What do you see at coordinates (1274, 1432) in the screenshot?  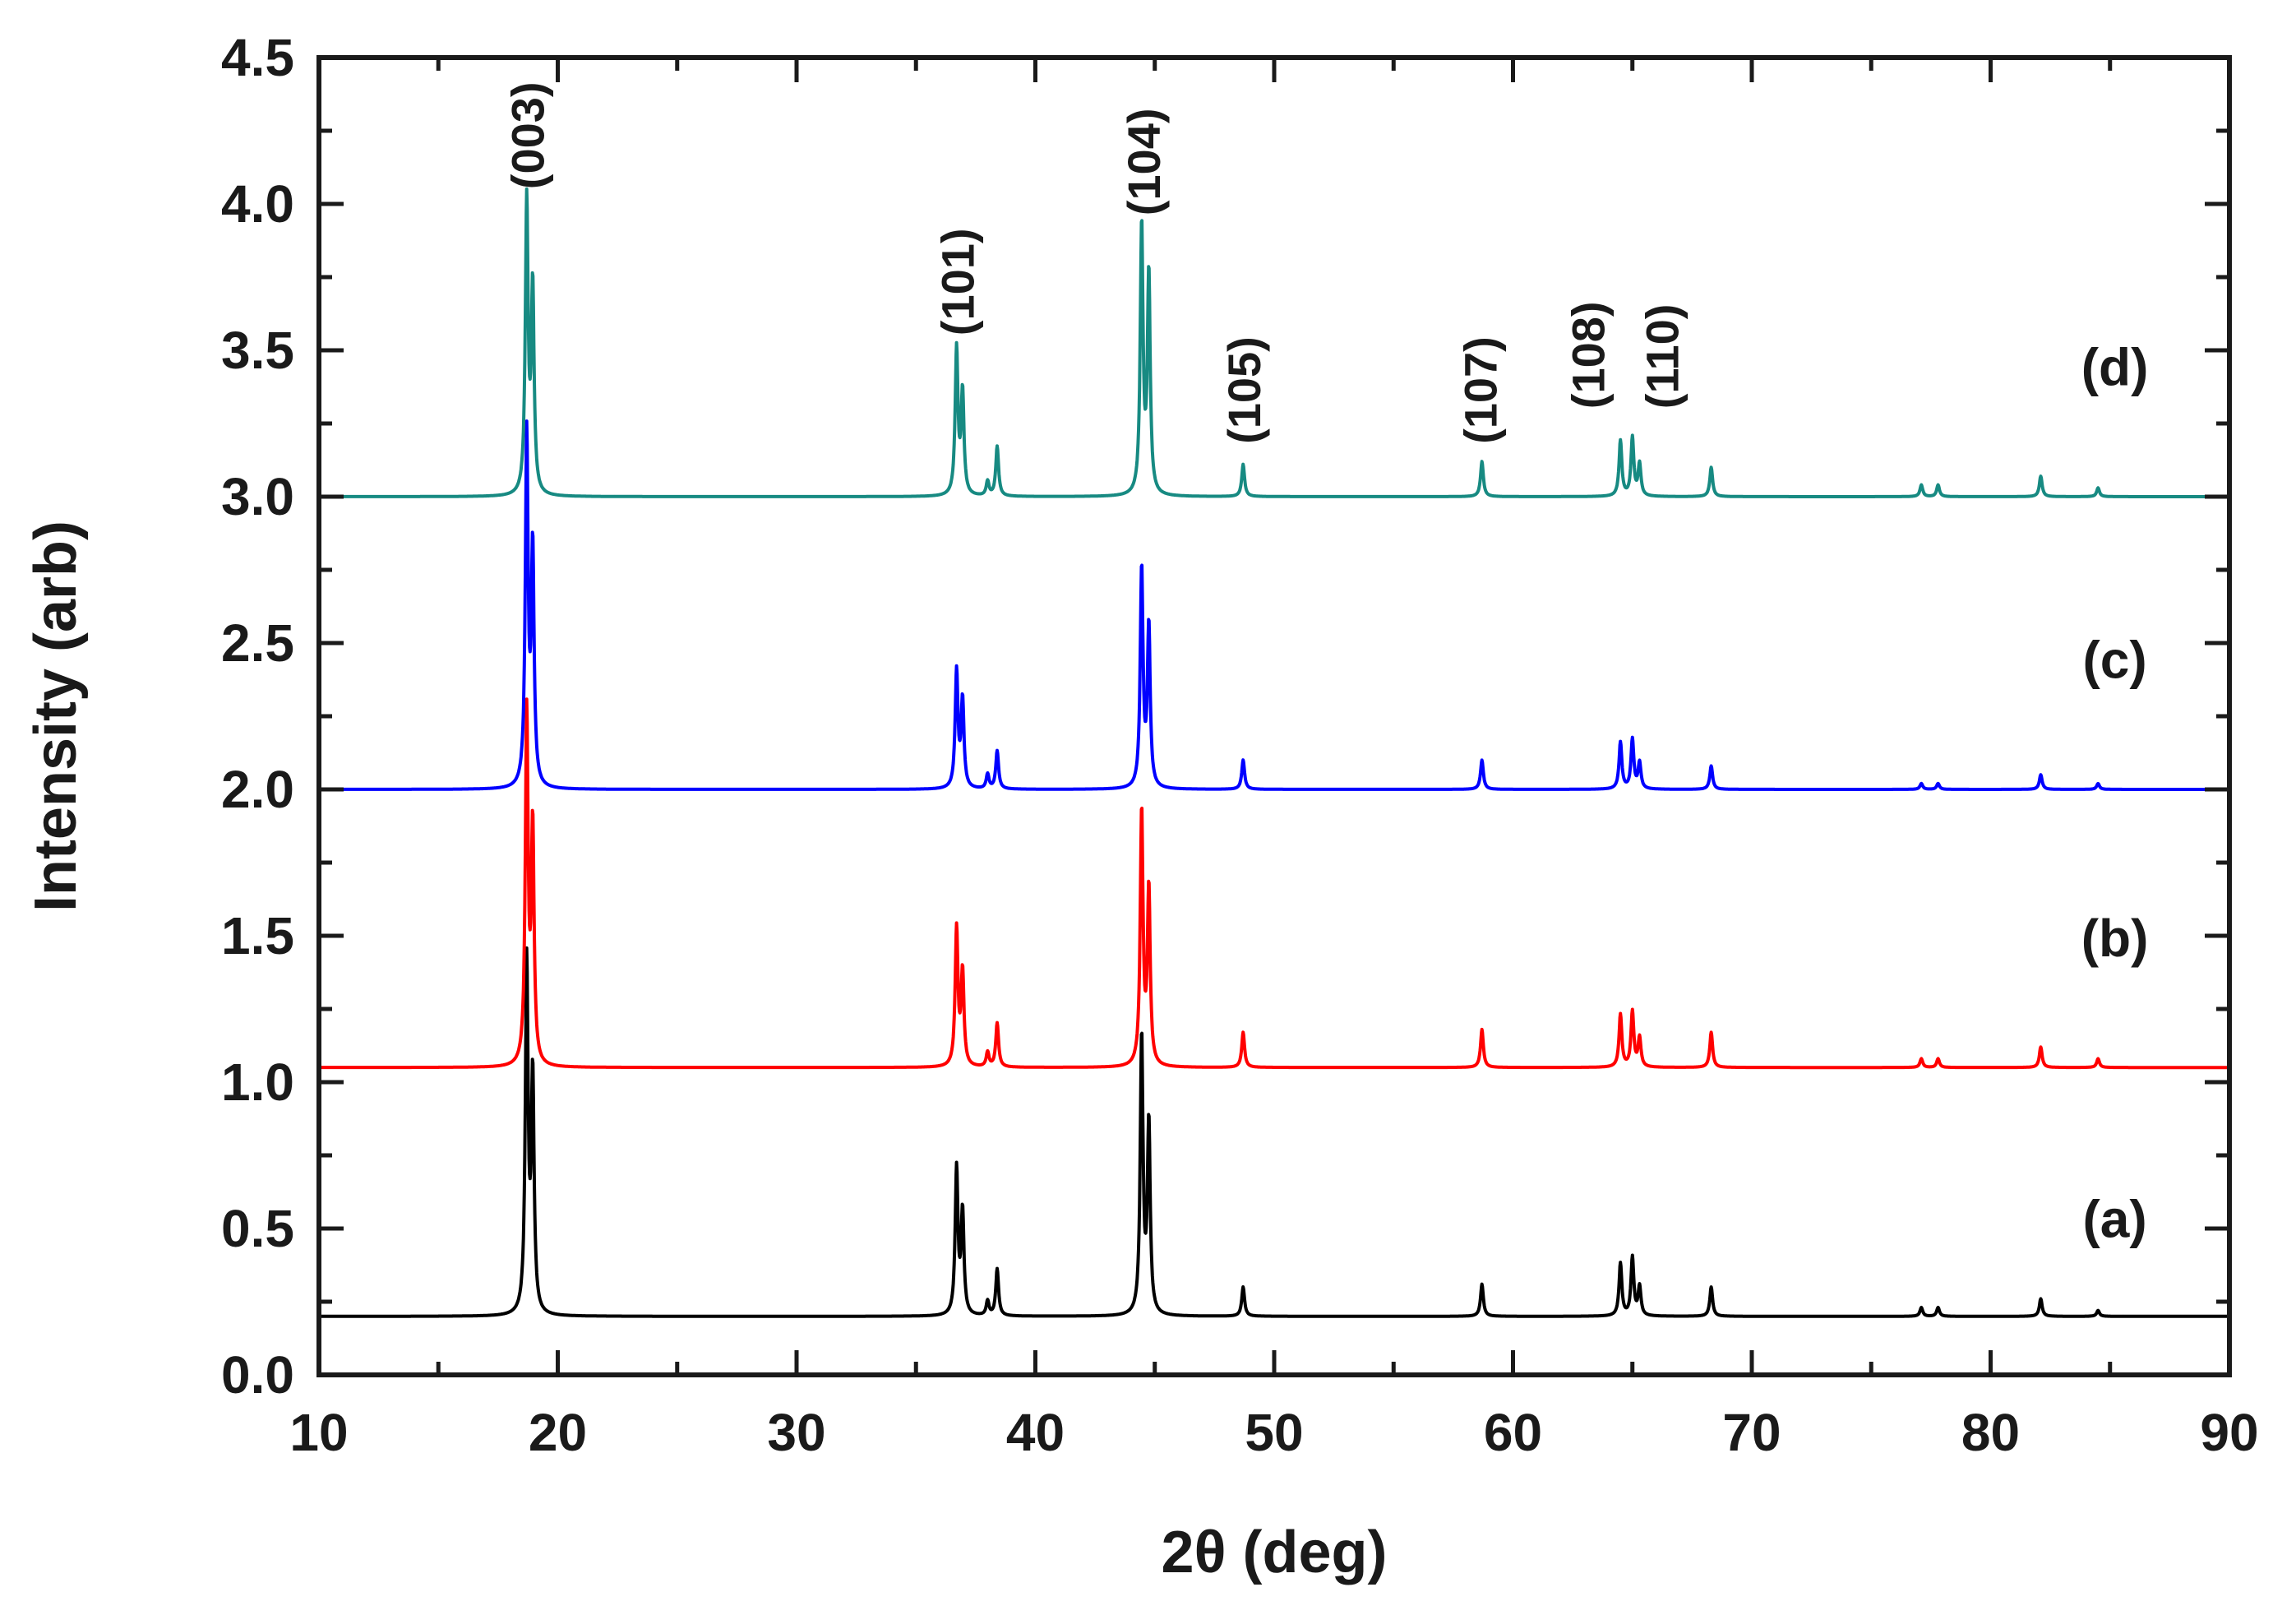 I see `x-tick-label: 50` at bounding box center [1274, 1432].